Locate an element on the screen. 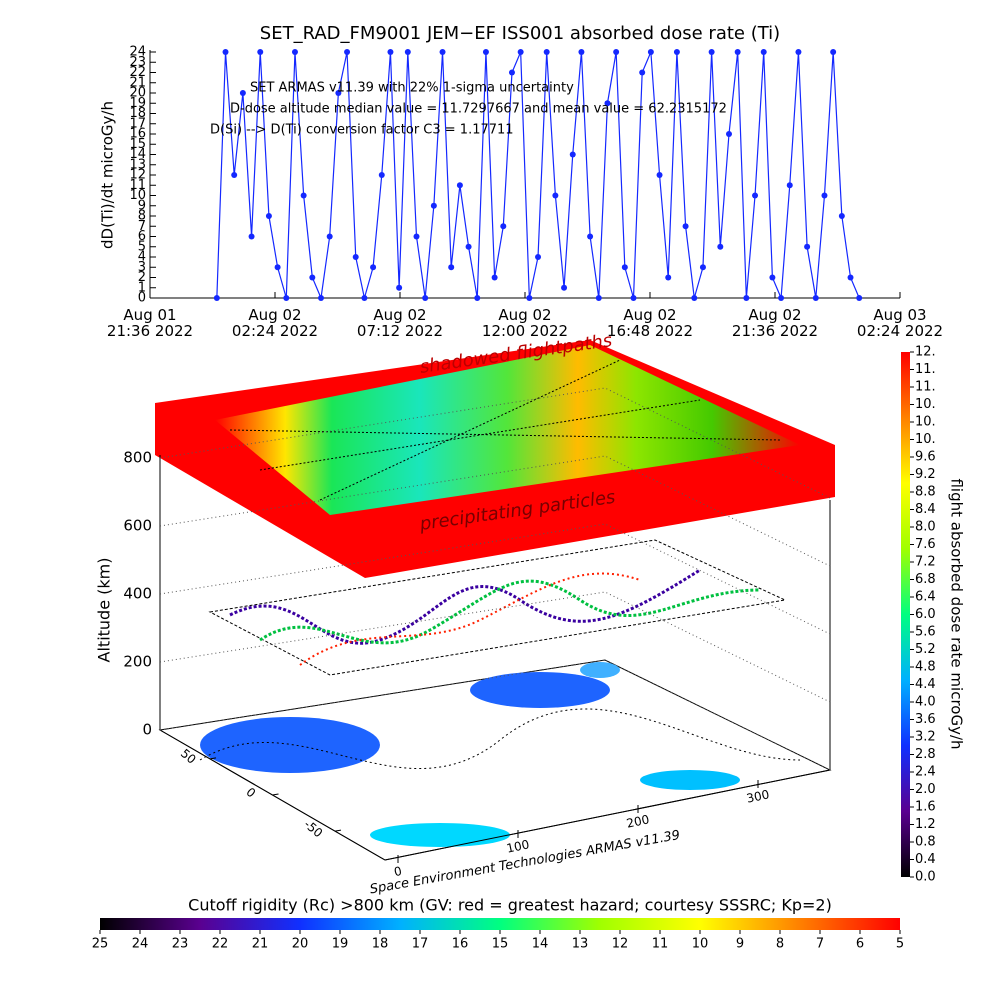 The image size is (1000, 1000). axis is located at coordinates (607, 815).